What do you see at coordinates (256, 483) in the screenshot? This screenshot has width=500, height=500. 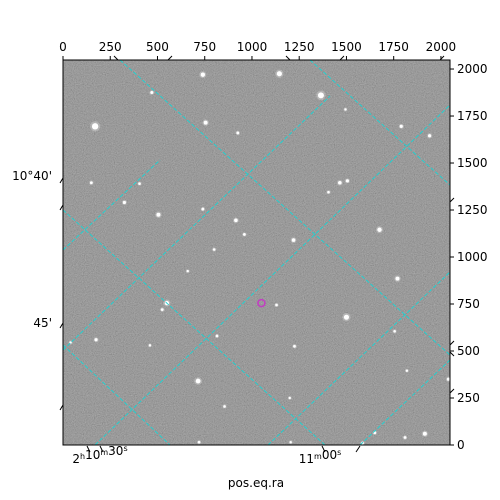 I see `x-axis-title: pos.eq.ra` at bounding box center [256, 483].